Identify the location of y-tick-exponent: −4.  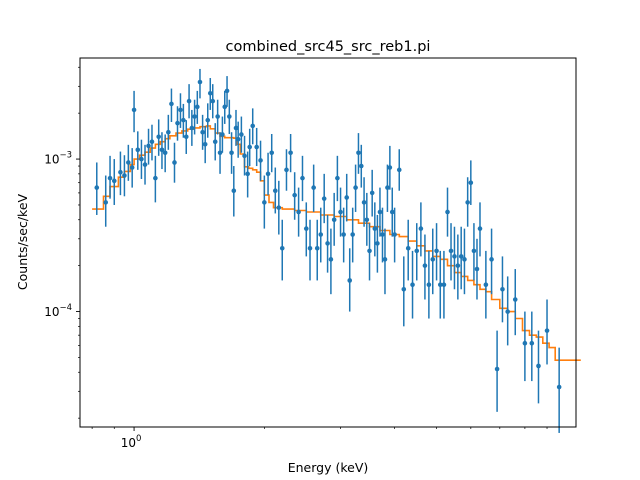
(65, 308).